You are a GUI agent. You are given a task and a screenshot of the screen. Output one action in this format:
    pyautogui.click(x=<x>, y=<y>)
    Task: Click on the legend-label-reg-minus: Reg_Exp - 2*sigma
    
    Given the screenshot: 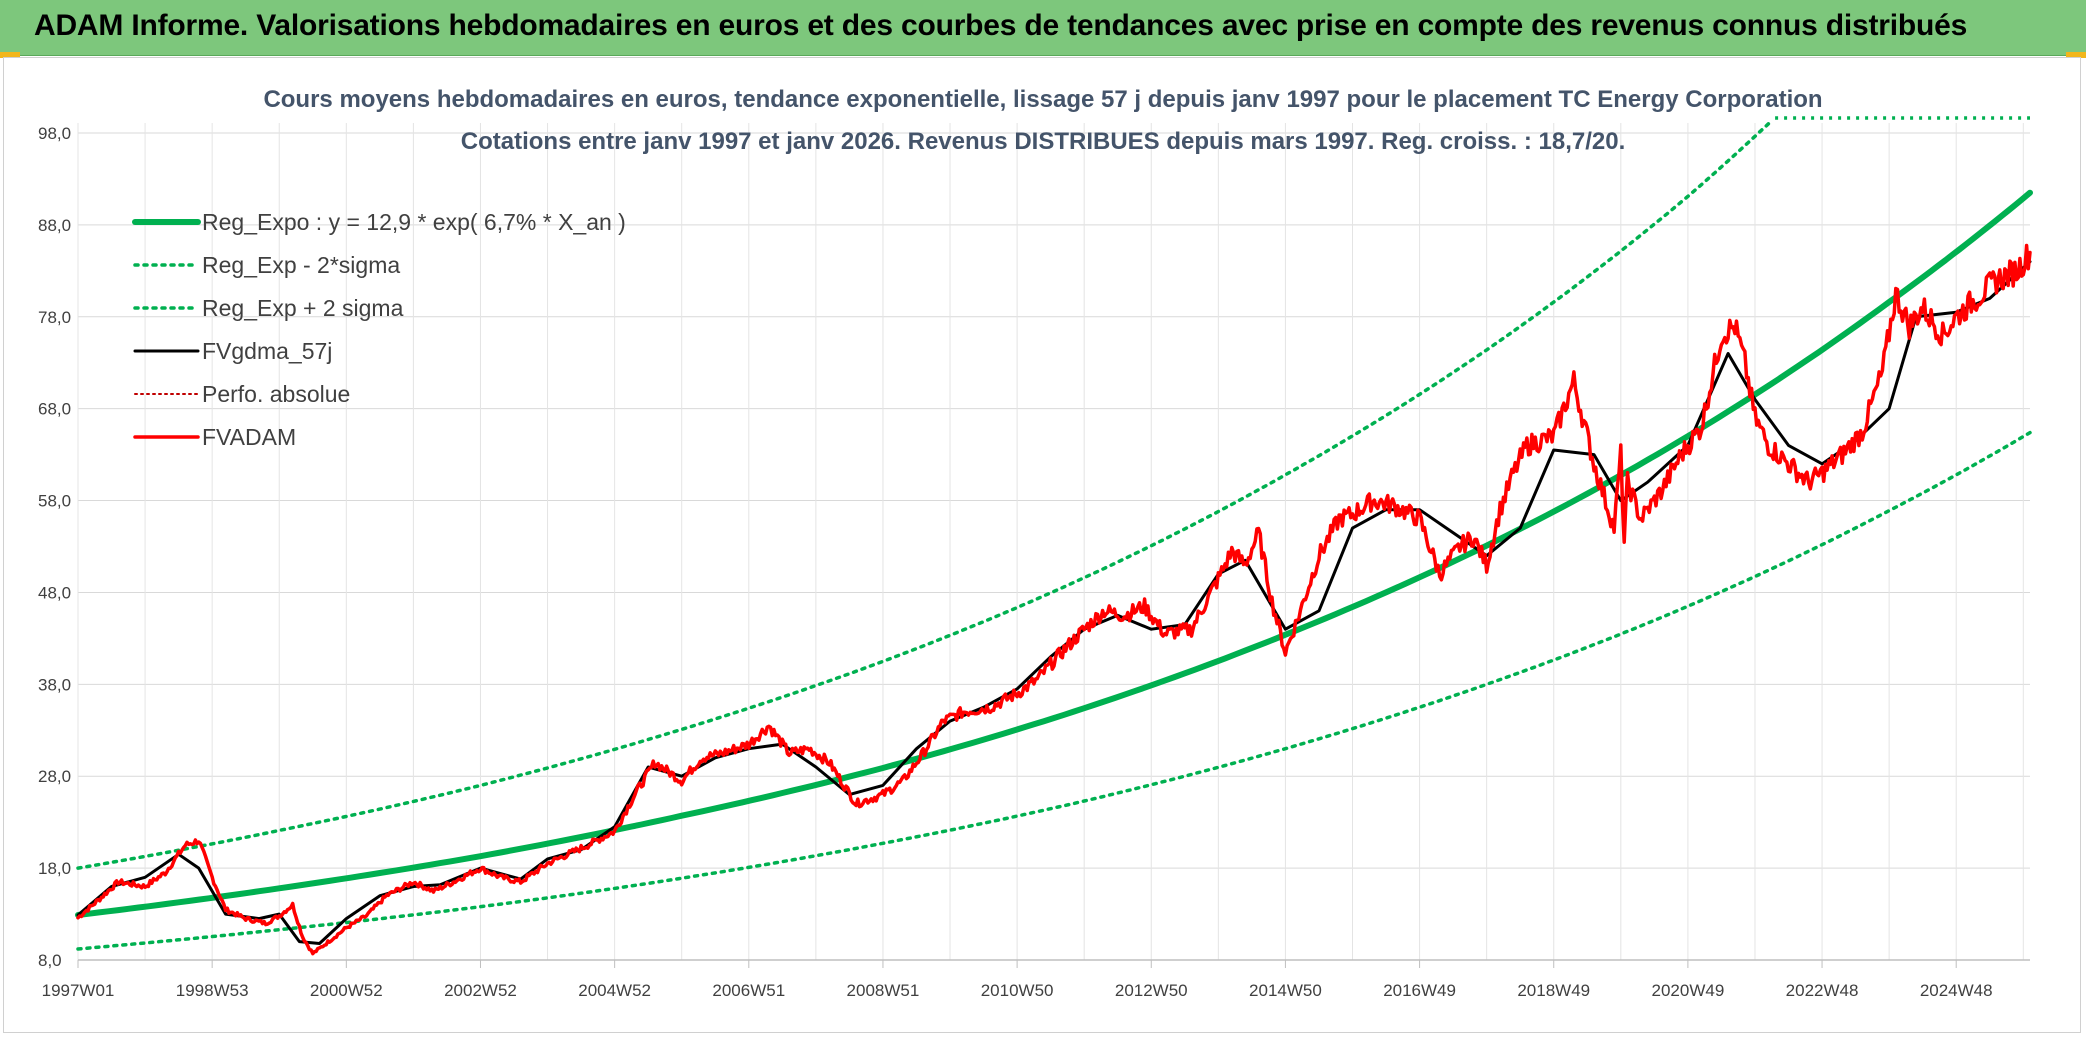 What is the action you would take?
    pyautogui.click(x=301, y=265)
    